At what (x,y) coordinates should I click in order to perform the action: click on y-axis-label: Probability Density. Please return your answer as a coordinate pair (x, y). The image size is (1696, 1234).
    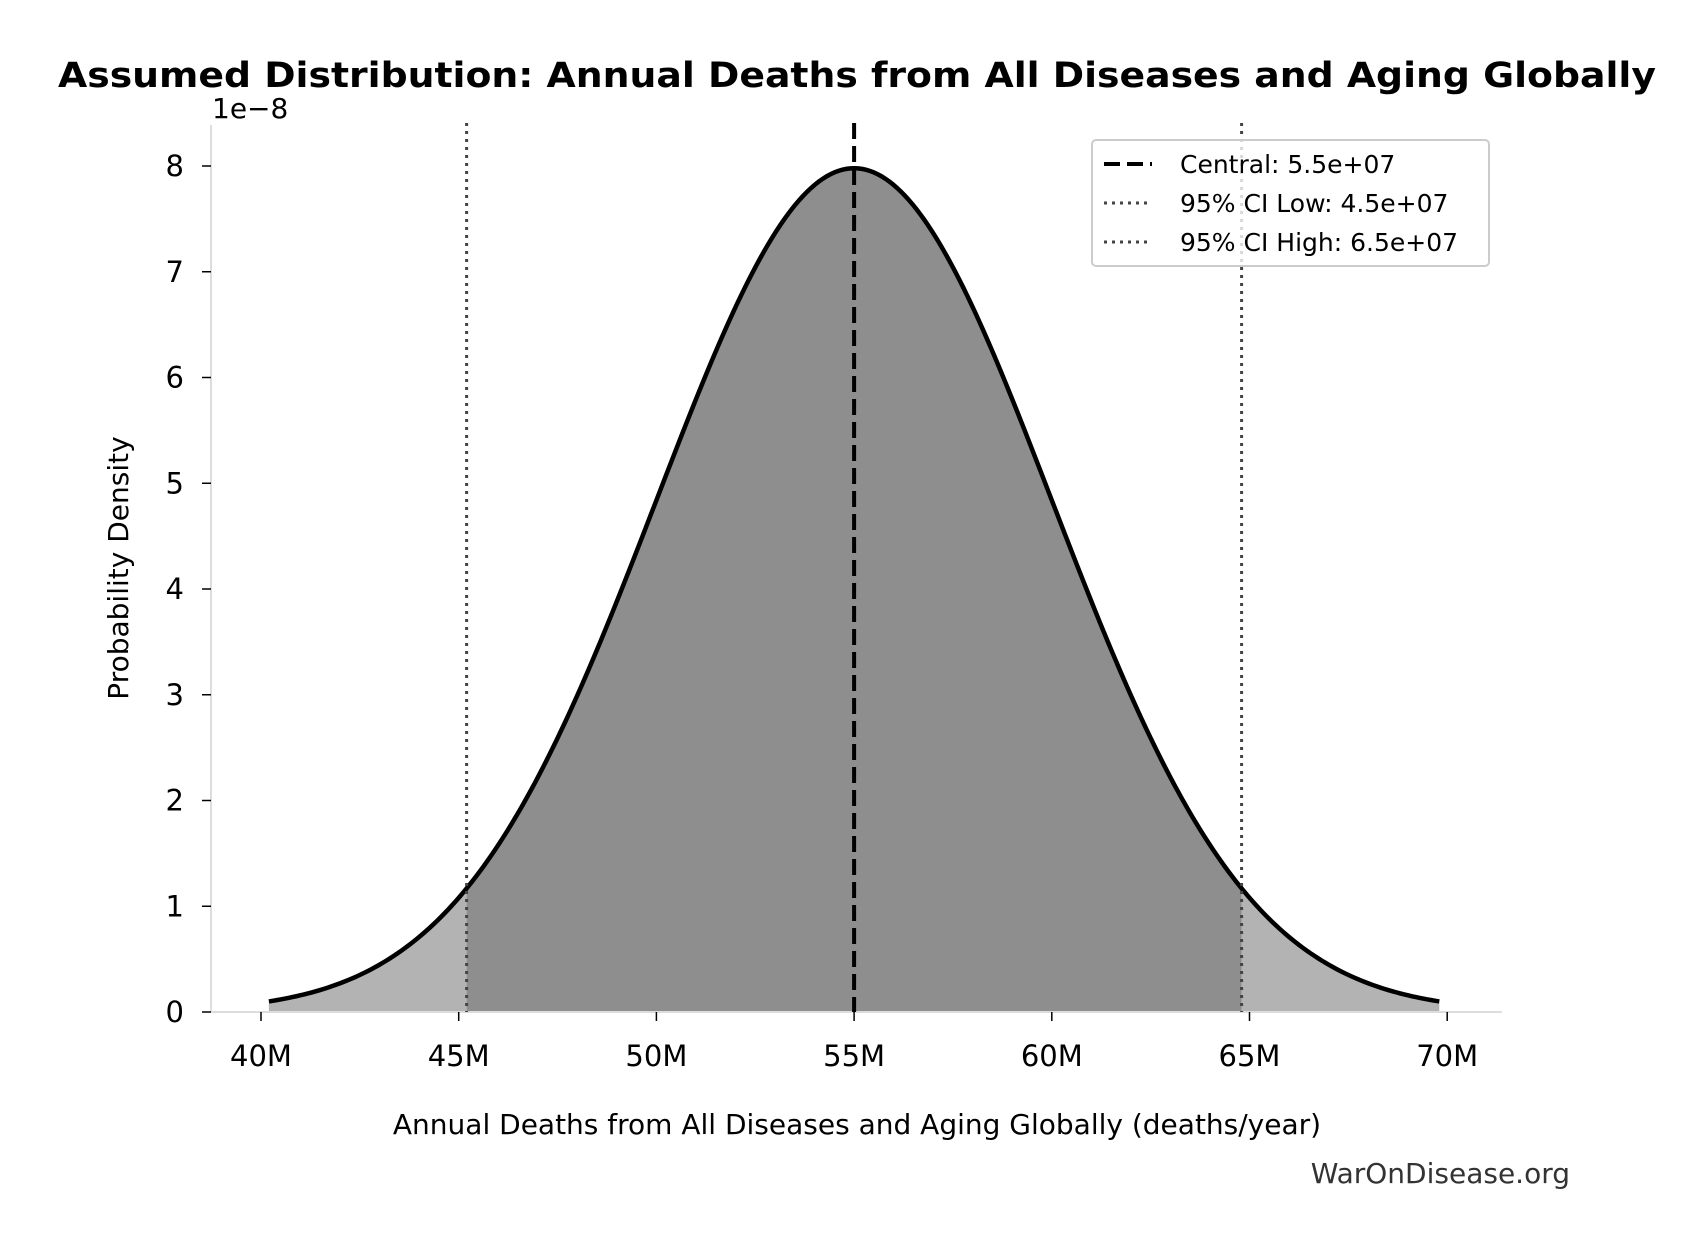
    Looking at the image, I should click on (118, 567).